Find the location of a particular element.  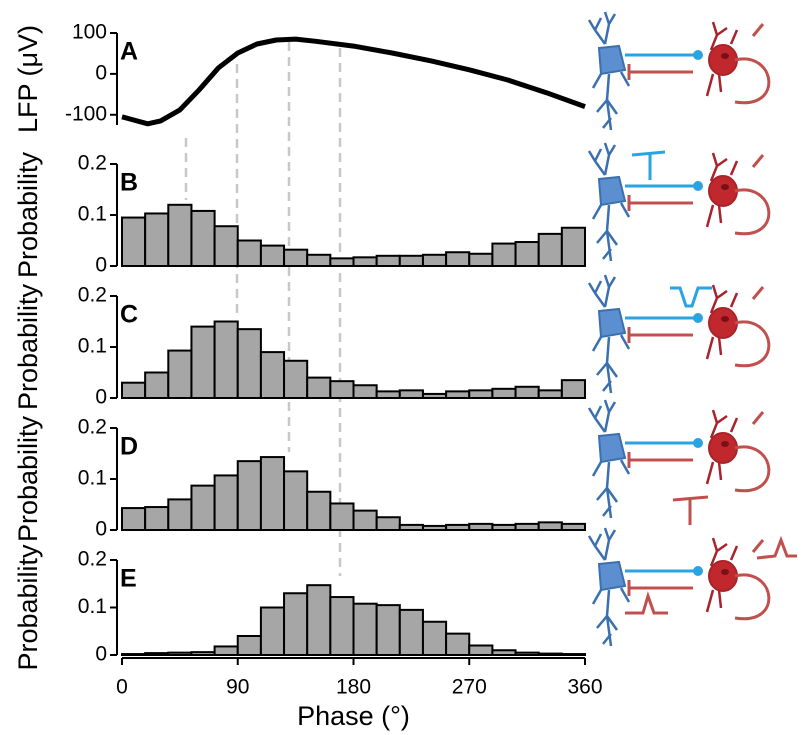

x-tick-label: 0 is located at coordinates (122, 687).